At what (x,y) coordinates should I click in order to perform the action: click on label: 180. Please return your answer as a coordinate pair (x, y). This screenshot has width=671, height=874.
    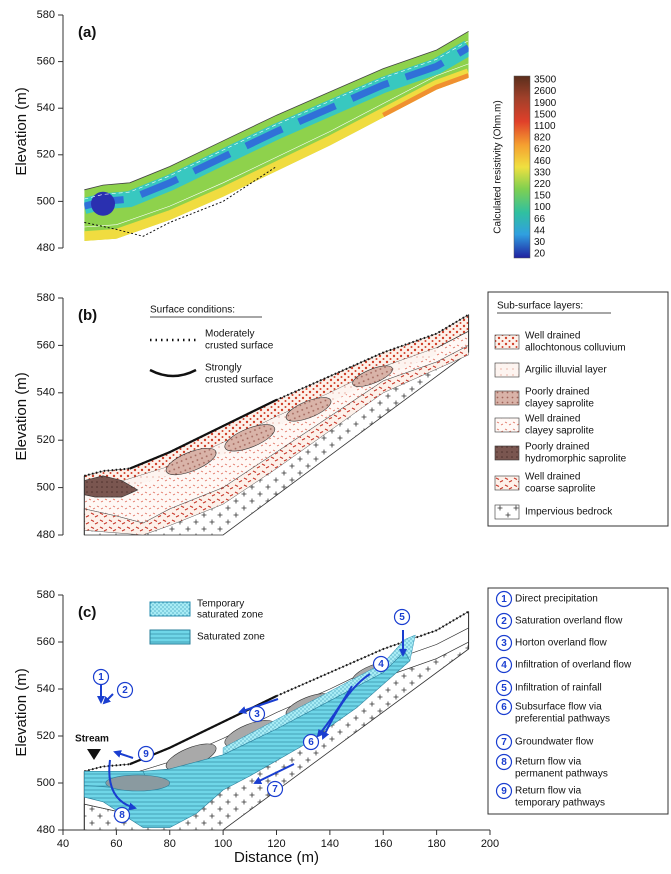
    Looking at the image, I should click on (436, 844).